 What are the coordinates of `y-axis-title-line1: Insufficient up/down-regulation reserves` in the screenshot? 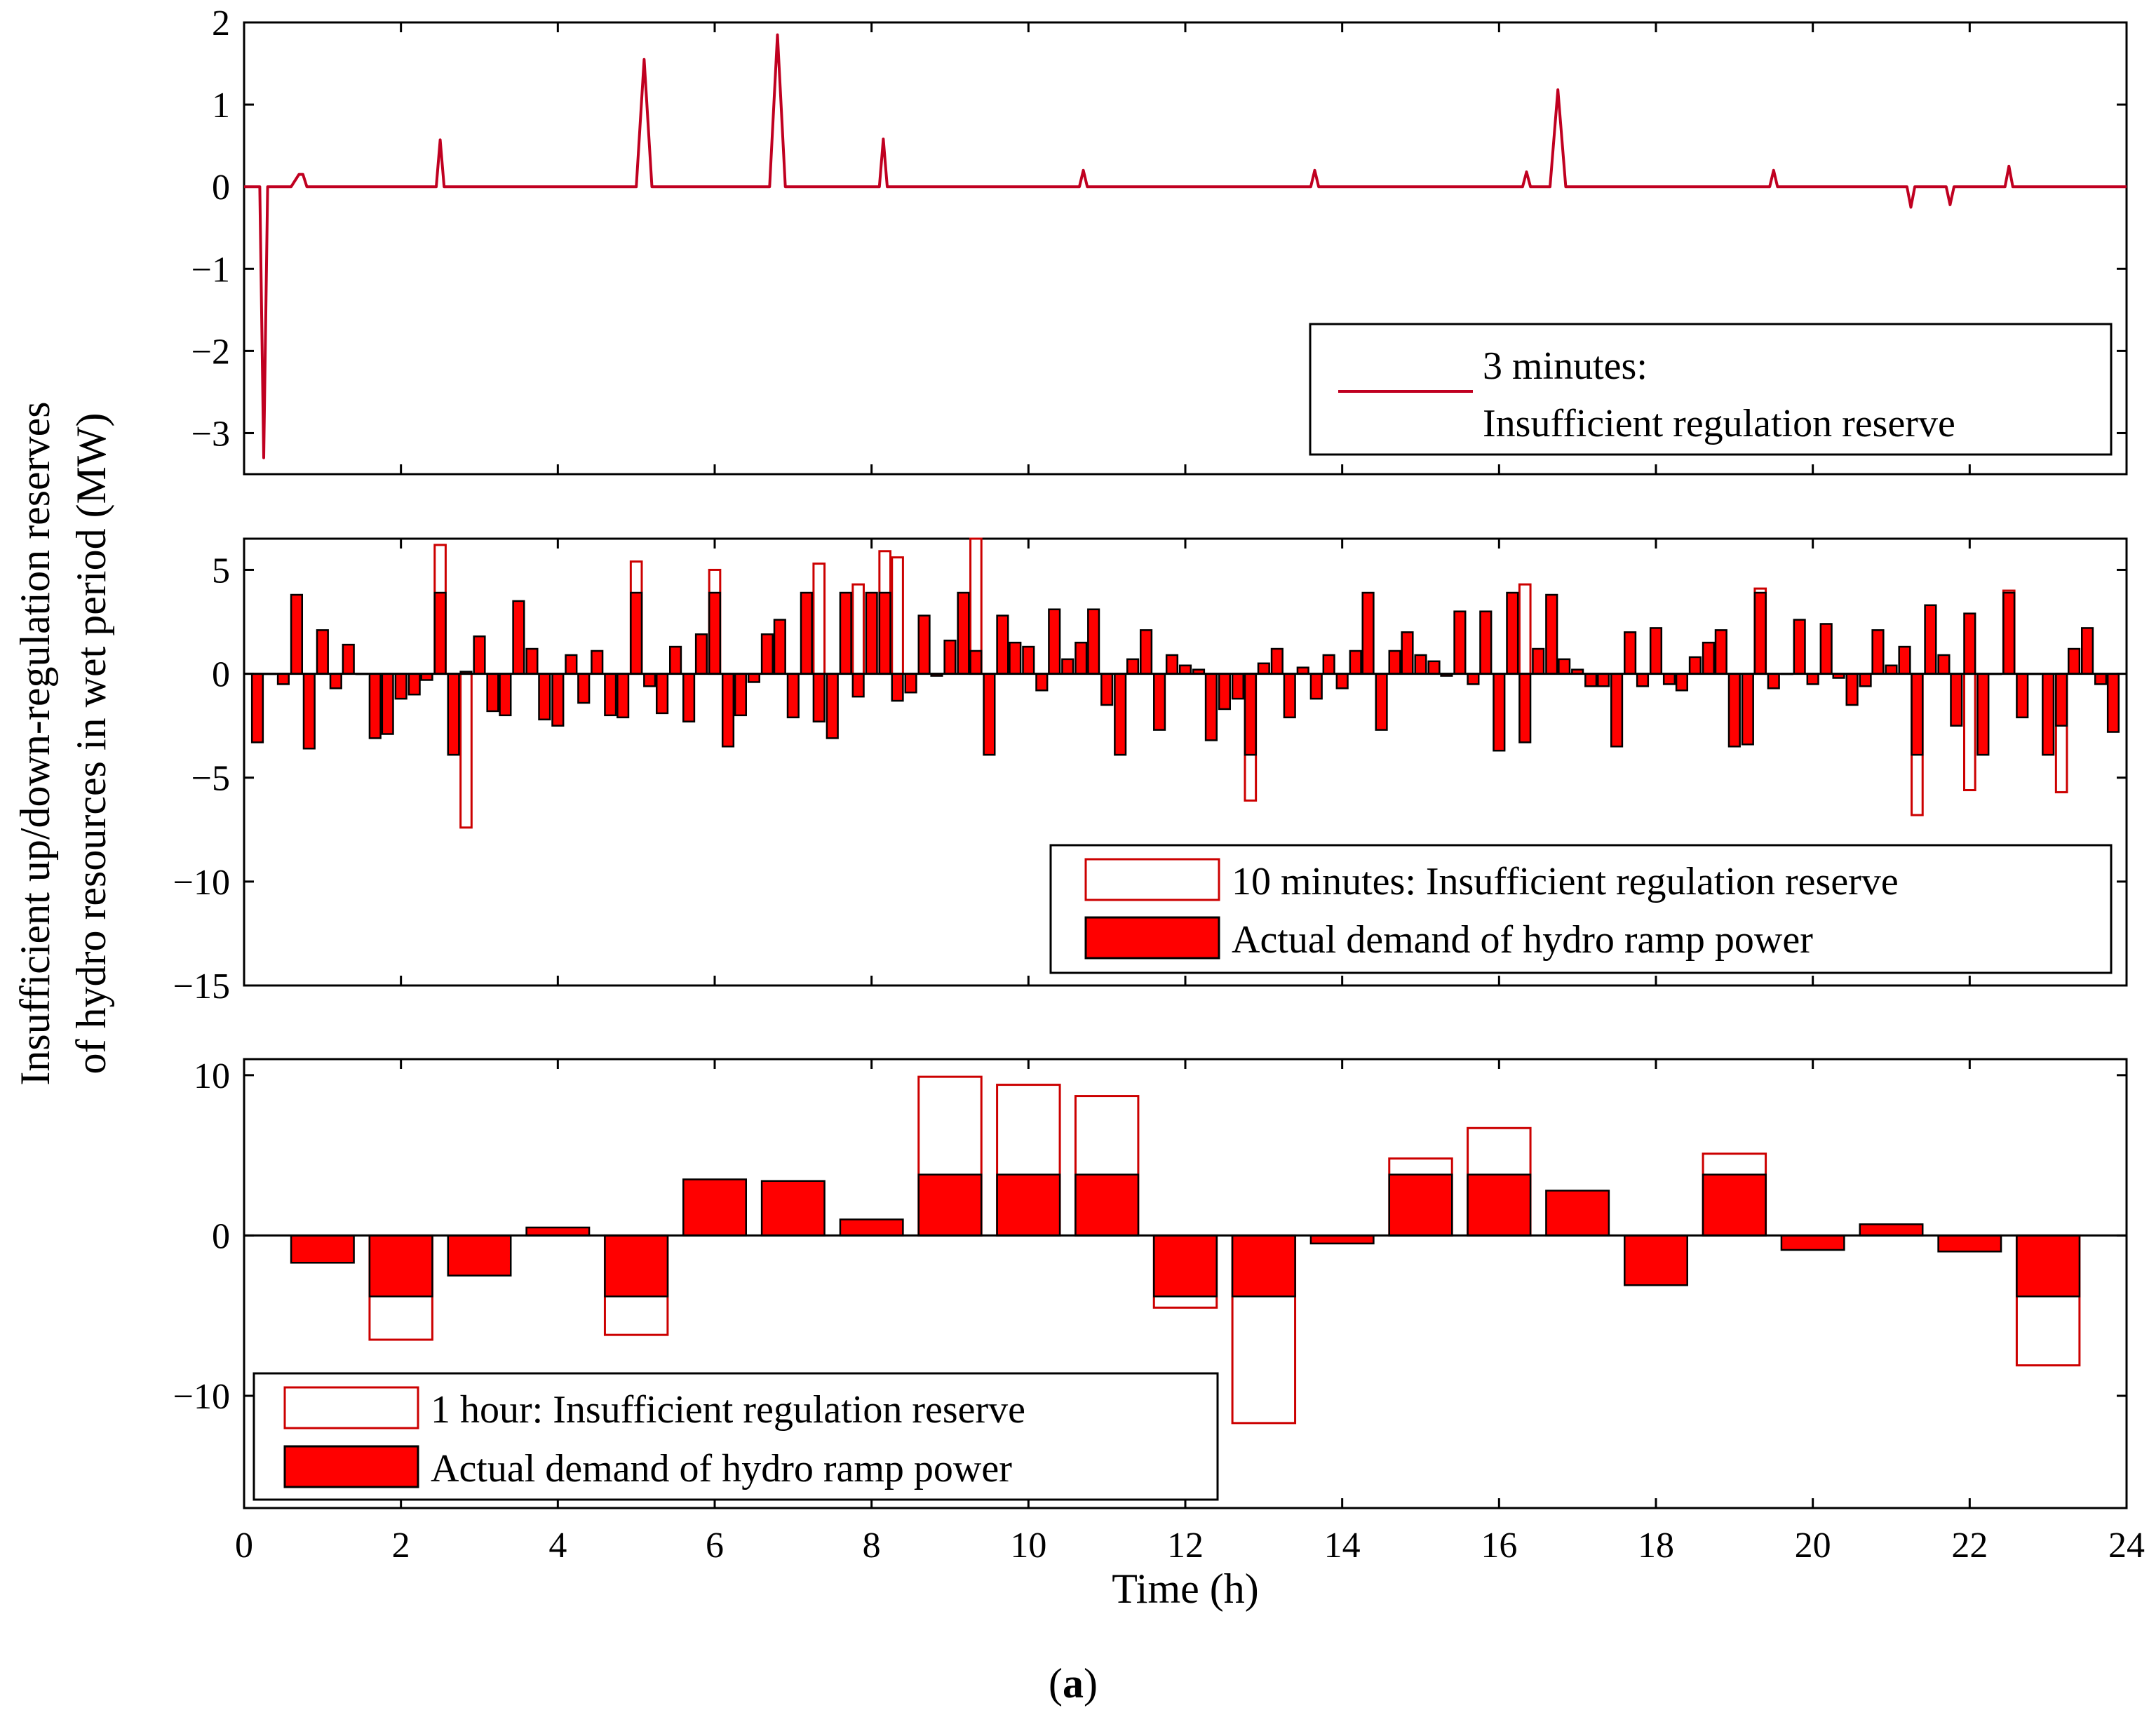 It's located at (35, 743).